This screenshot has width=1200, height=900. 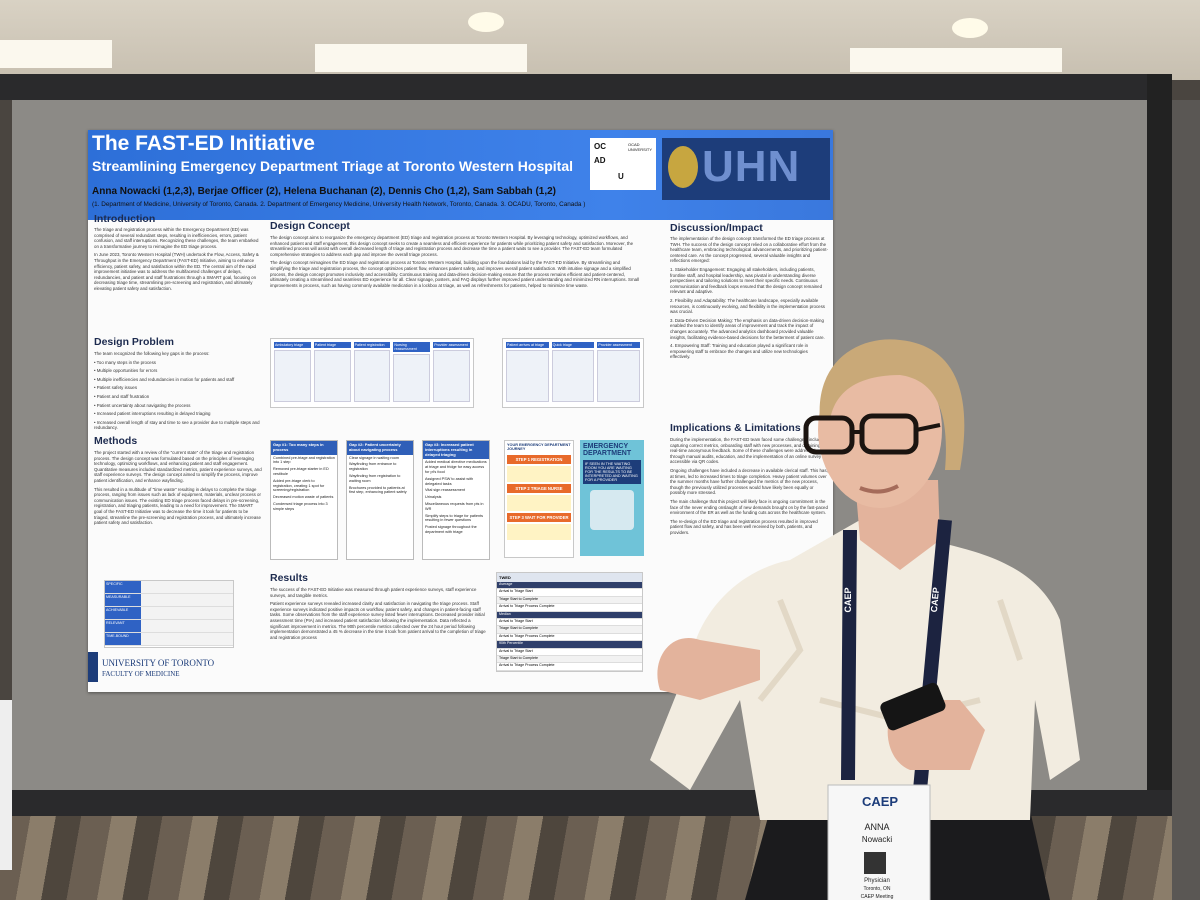 I want to click on uhn-text: UHN, so click(x=751, y=166).